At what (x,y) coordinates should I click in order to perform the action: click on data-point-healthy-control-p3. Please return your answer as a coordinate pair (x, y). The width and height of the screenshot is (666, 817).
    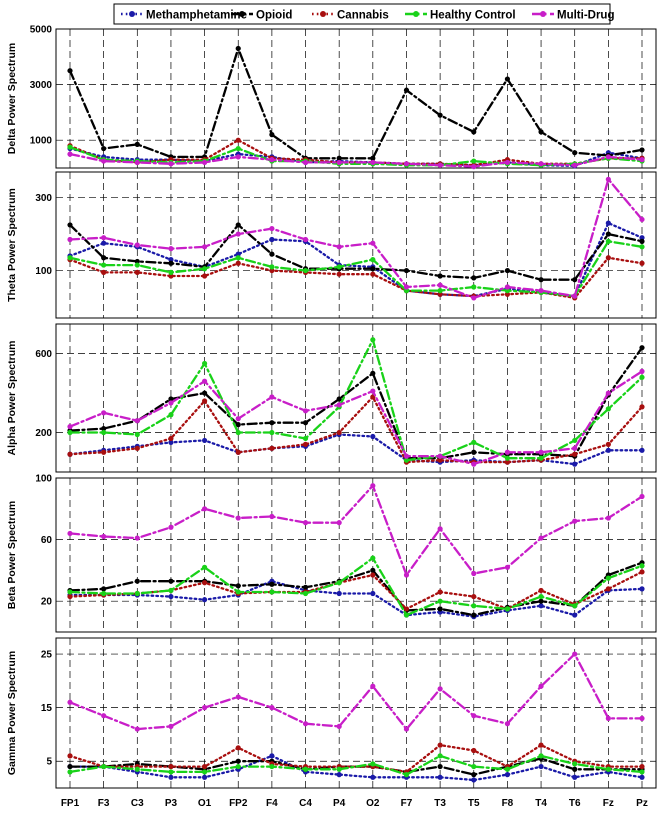
    Looking at the image, I should click on (171, 415).